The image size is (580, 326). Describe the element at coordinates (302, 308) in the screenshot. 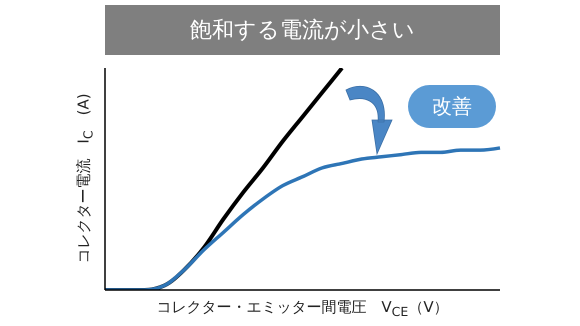

I see `x-axis-title: コレクター・エミッター間電圧 V$_{CE}$（V）` at that location.